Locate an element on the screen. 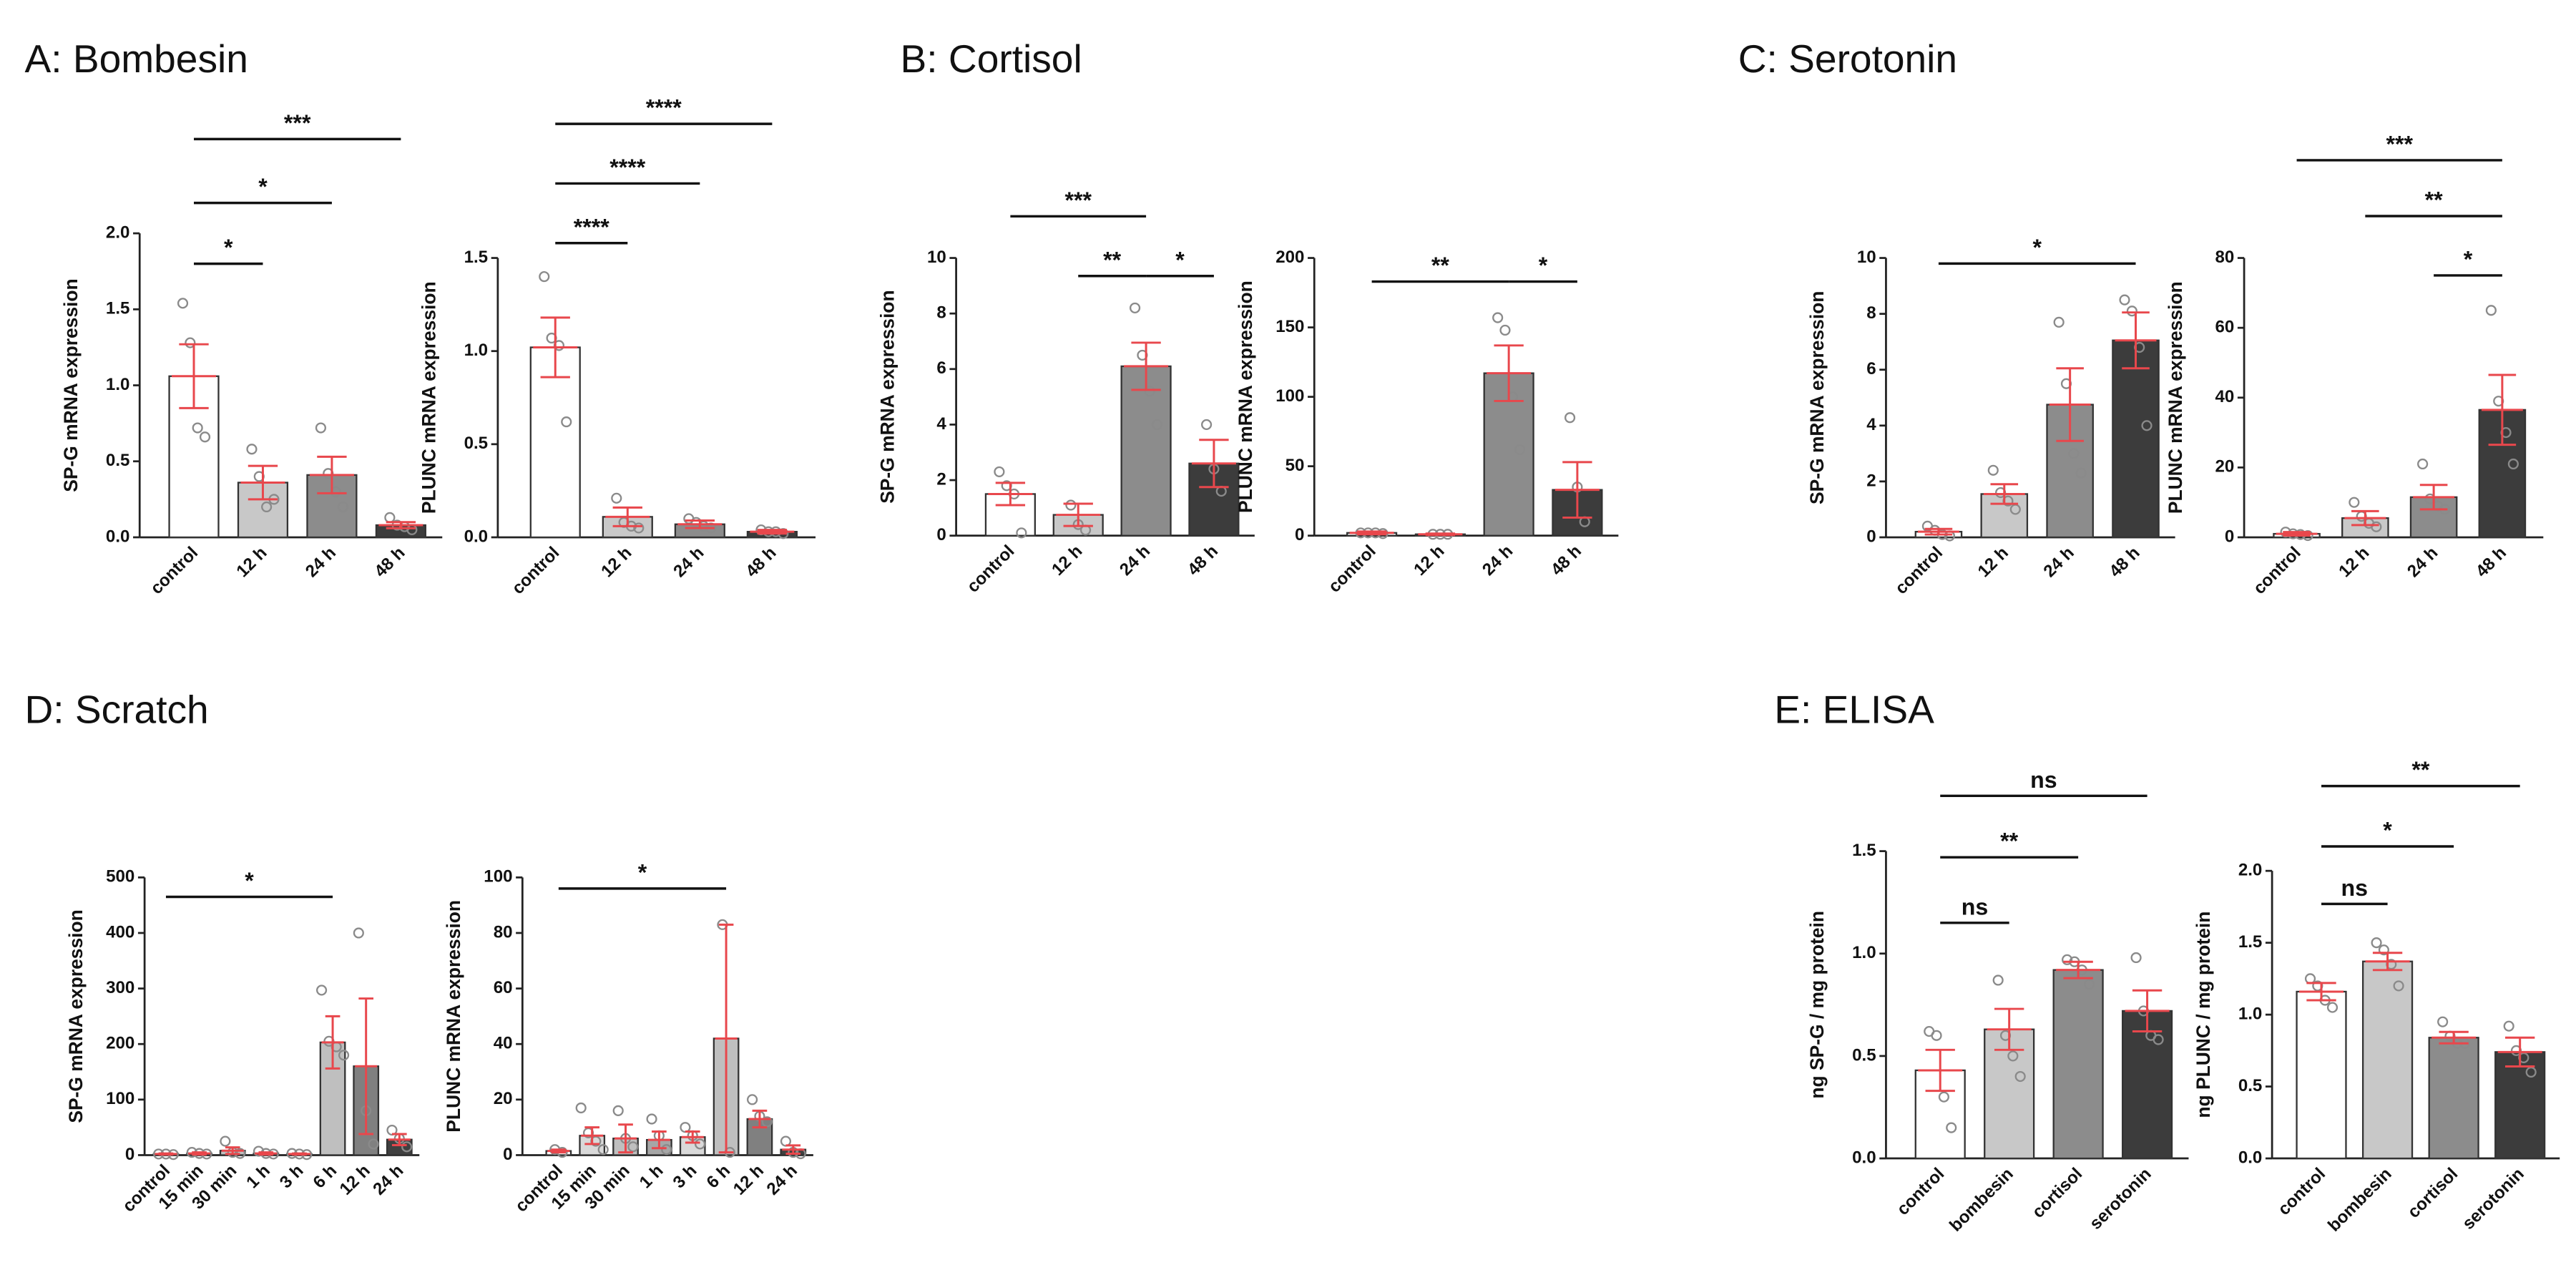 The width and height of the screenshot is (2576, 1280). y-tick-label: 200 is located at coordinates (120, 1043).